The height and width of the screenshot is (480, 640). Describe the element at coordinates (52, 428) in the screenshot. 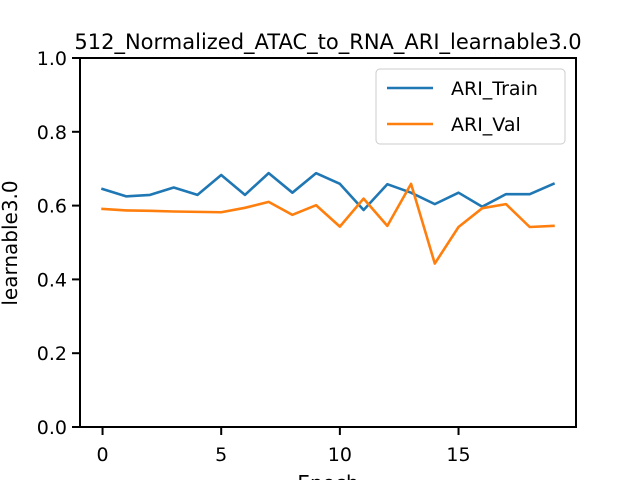

I see `y-tick-label: 0.0` at that location.